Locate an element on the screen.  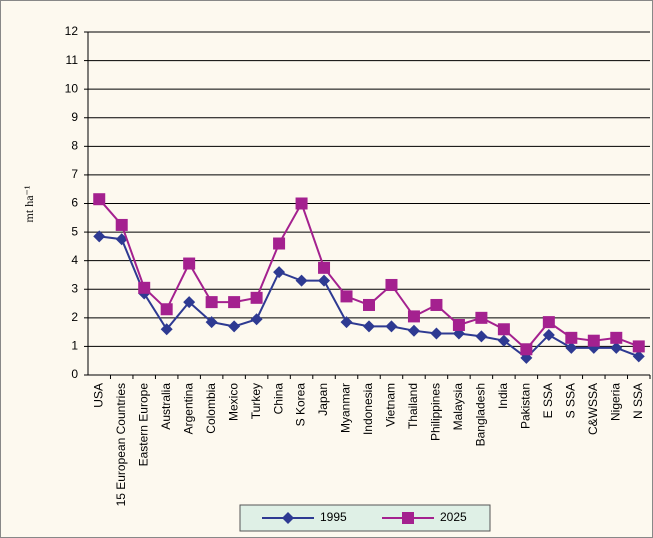
y-tick-label: 3 is located at coordinates (74, 288).